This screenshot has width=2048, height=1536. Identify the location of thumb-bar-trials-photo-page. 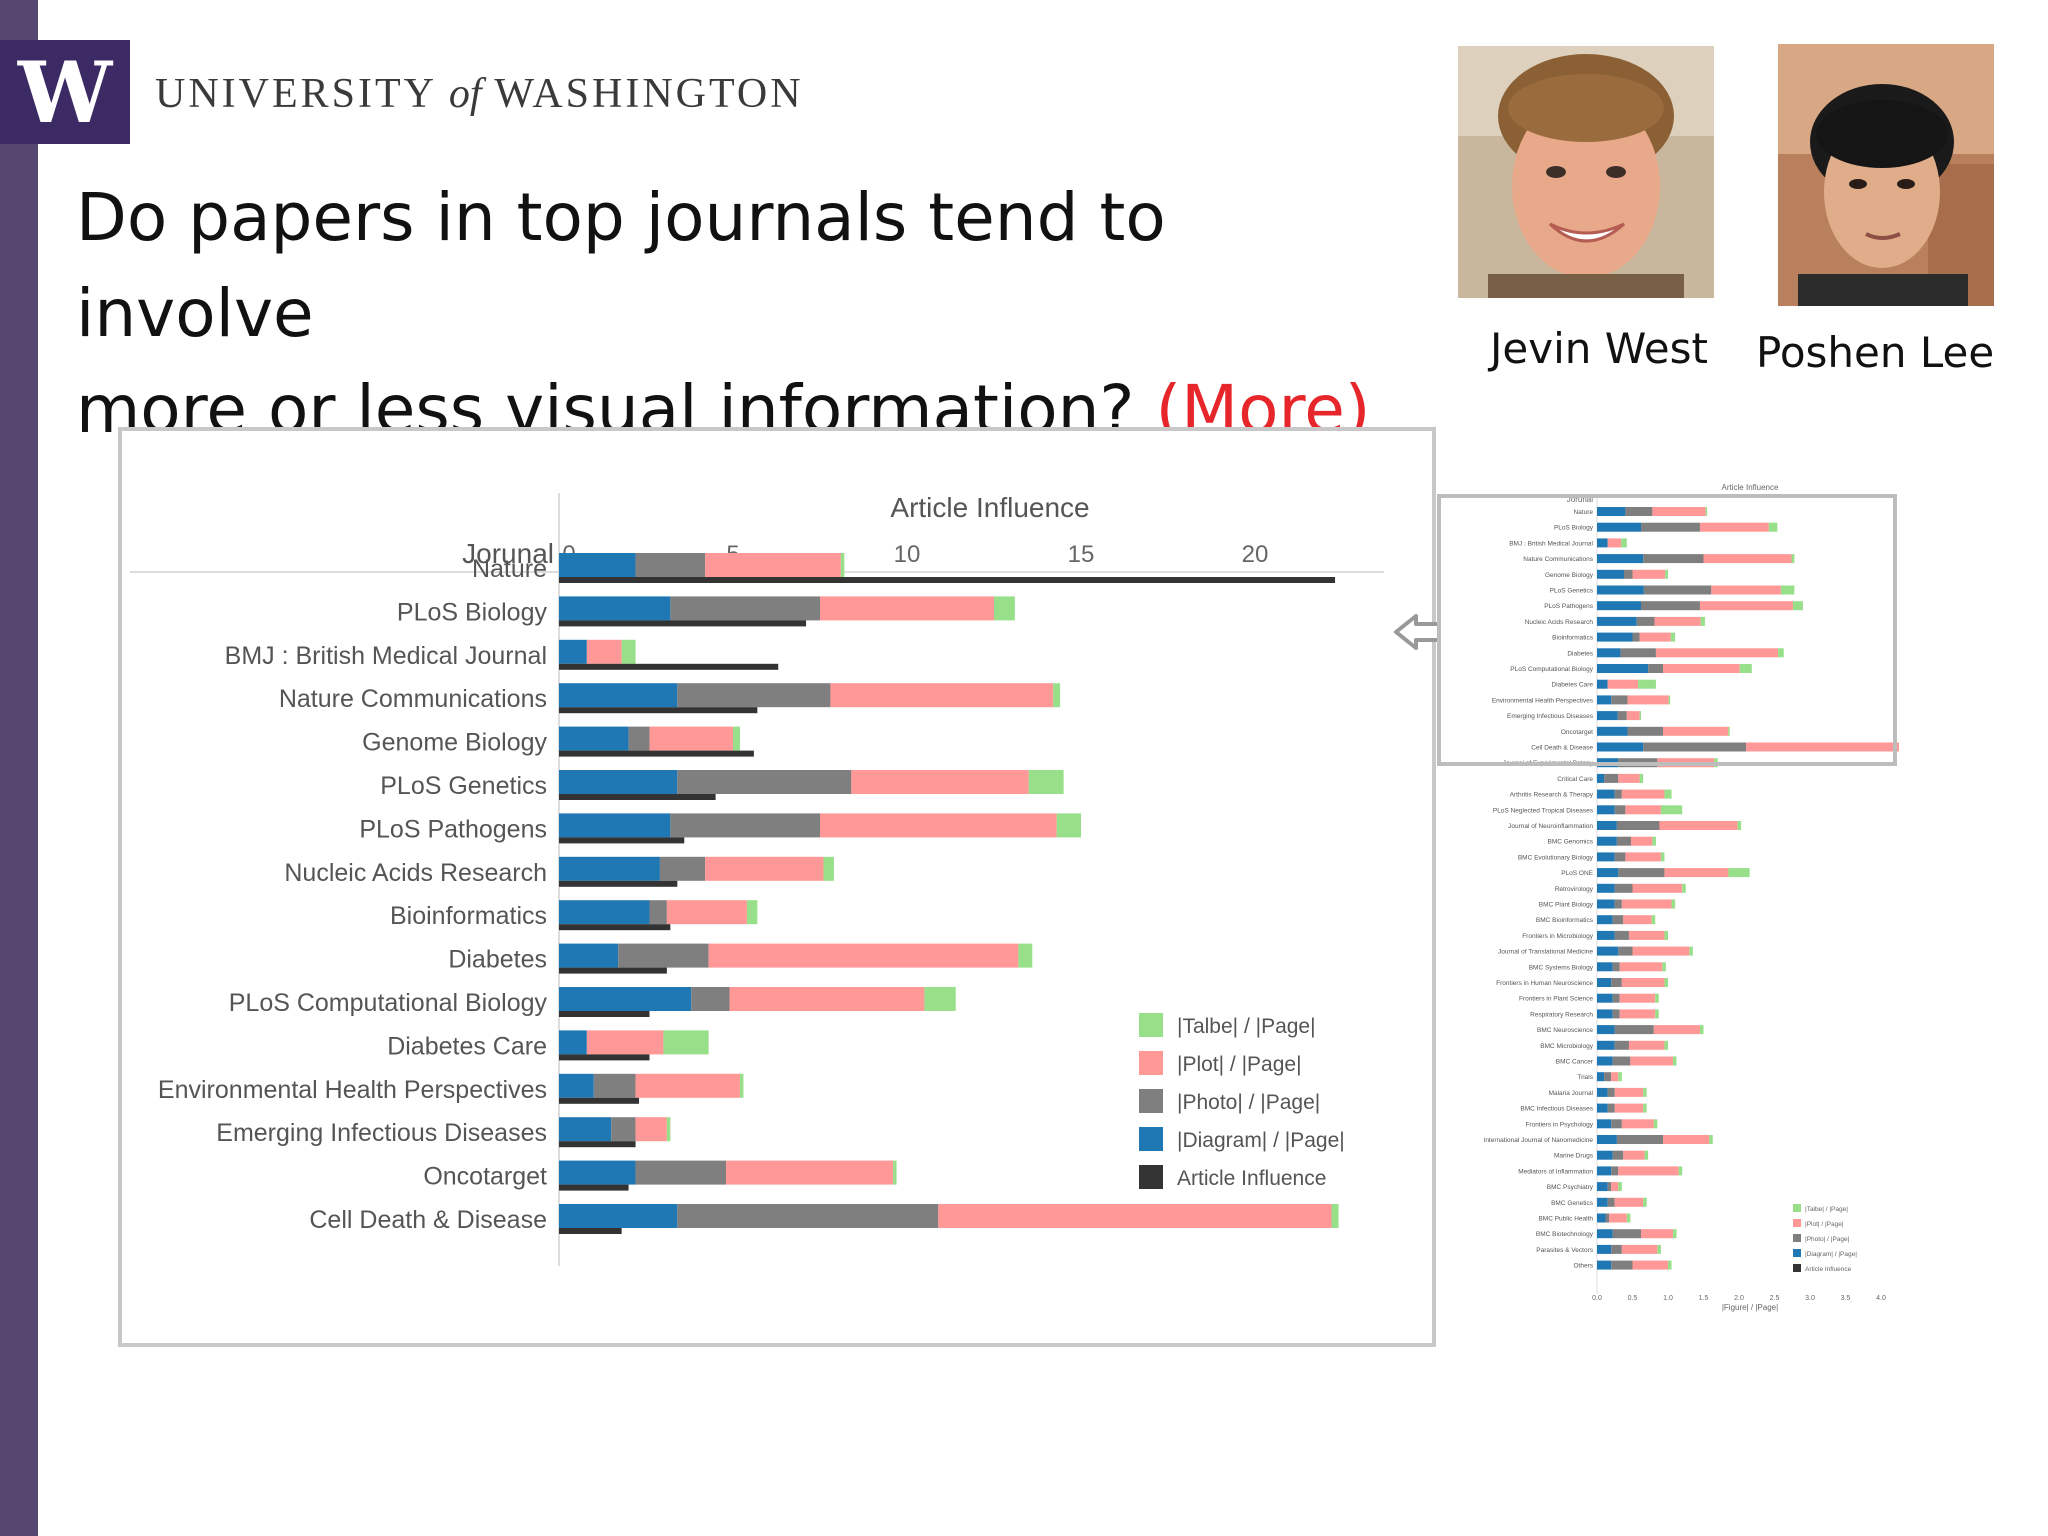
(1608, 1077).